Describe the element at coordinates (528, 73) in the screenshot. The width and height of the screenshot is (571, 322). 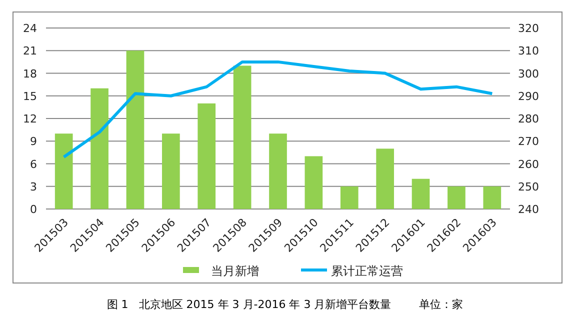
I see `y2-tick-label: 300` at that location.